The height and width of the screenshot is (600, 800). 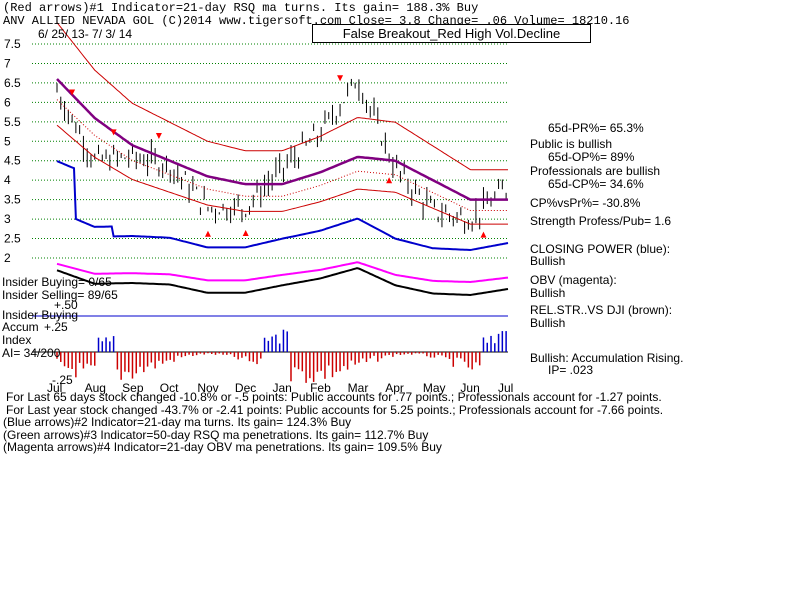 What do you see at coordinates (40, 315) in the screenshot?
I see `insider-buying-line-label: Insider Buying` at bounding box center [40, 315].